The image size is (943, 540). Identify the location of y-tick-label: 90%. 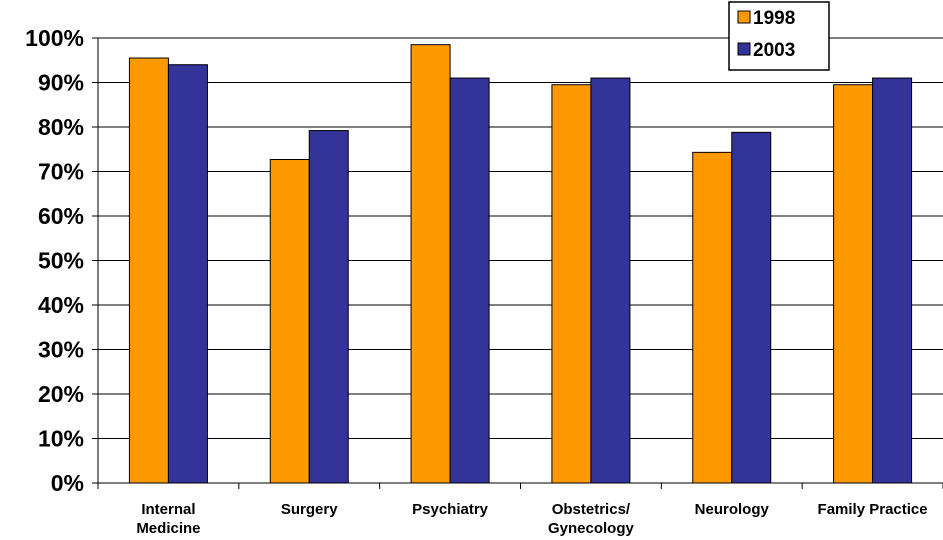
(61, 83).